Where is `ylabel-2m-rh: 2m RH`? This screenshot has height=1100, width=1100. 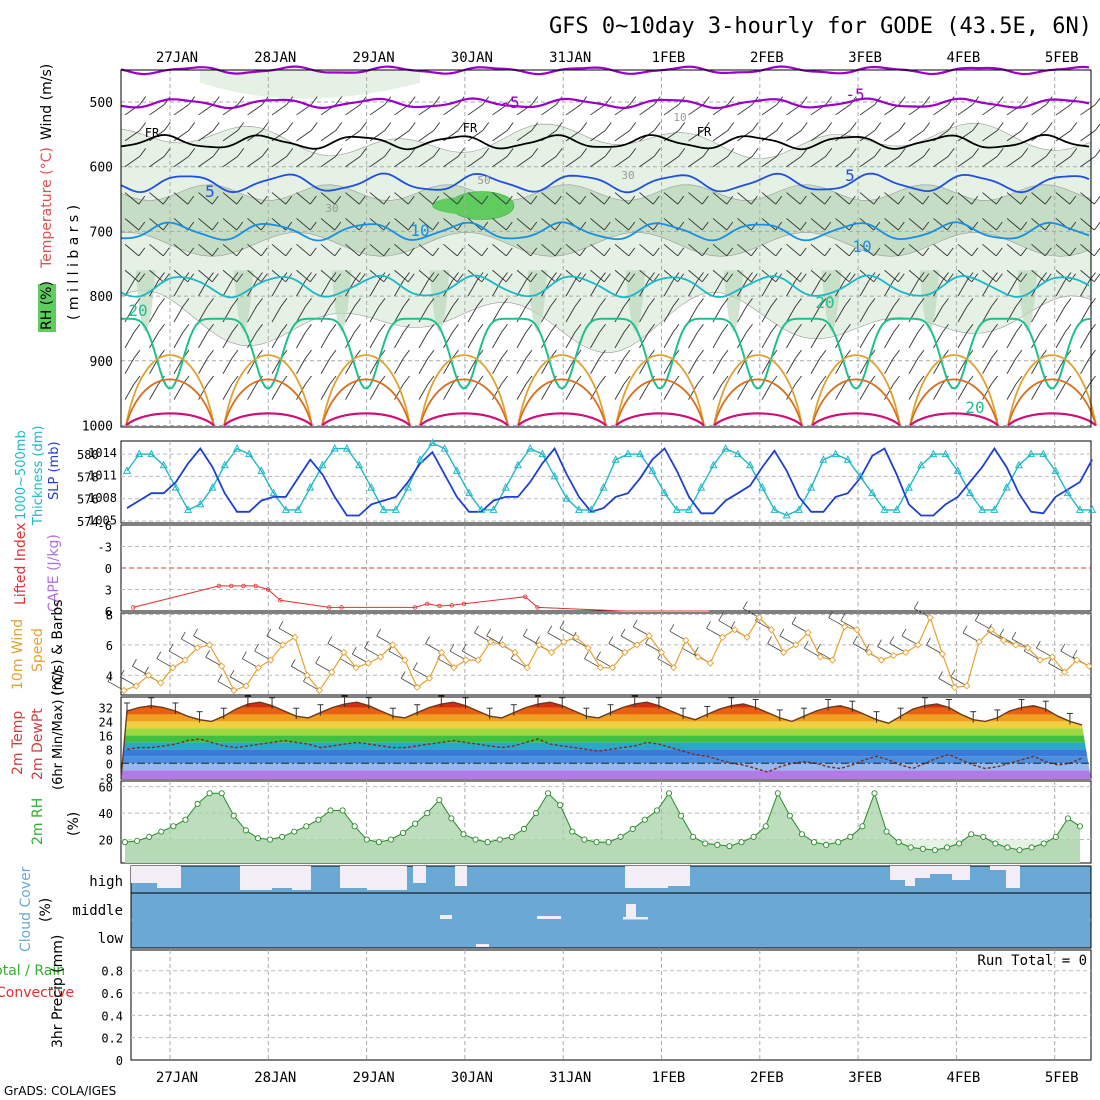 ylabel-2m-rh: 2m RH is located at coordinates (38, 821).